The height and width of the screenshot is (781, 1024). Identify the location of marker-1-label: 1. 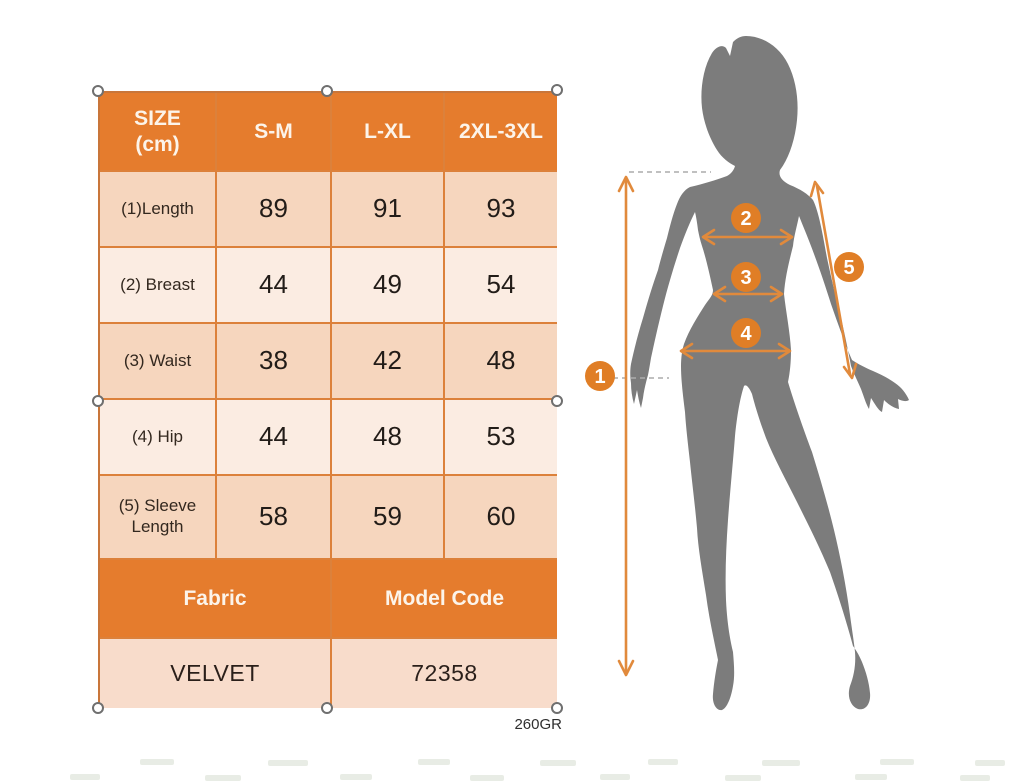
(599, 377).